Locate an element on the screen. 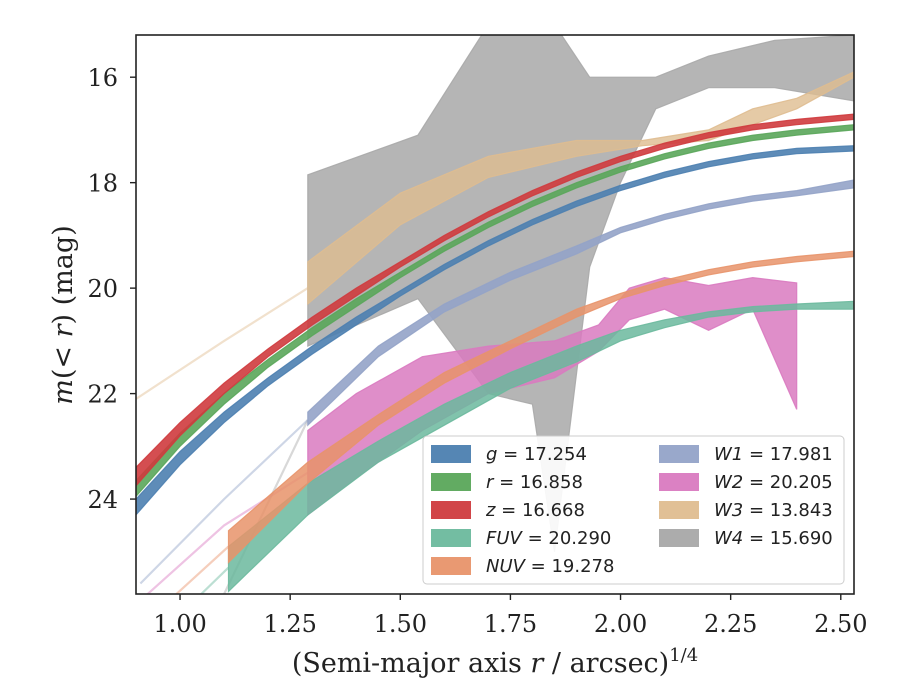  extrapolation-line-w4 is located at coordinates (265, 506).